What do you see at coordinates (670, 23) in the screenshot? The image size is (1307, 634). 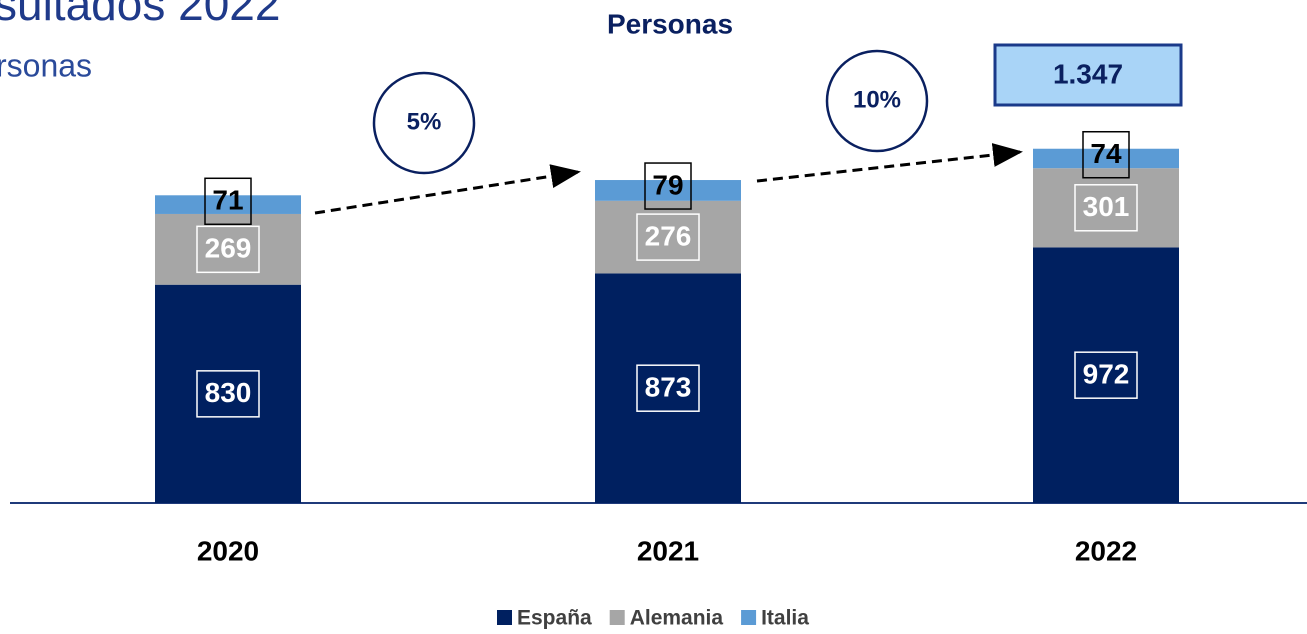 I see `chart-title: Personas` at bounding box center [670, 23].